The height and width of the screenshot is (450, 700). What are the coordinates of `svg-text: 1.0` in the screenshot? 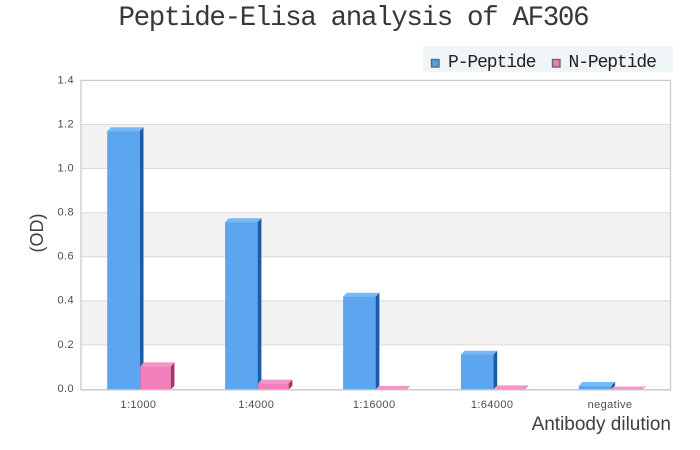 It's located at (66, 168).